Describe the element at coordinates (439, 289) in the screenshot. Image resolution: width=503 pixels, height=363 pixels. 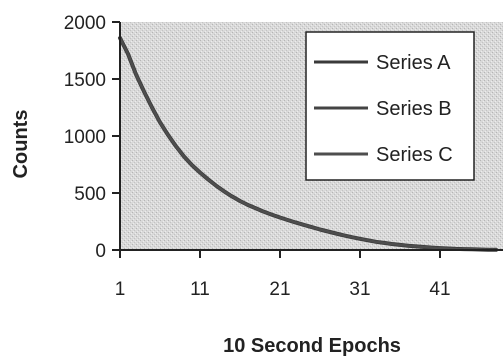
I see `x-tick-label: 41` at that location.